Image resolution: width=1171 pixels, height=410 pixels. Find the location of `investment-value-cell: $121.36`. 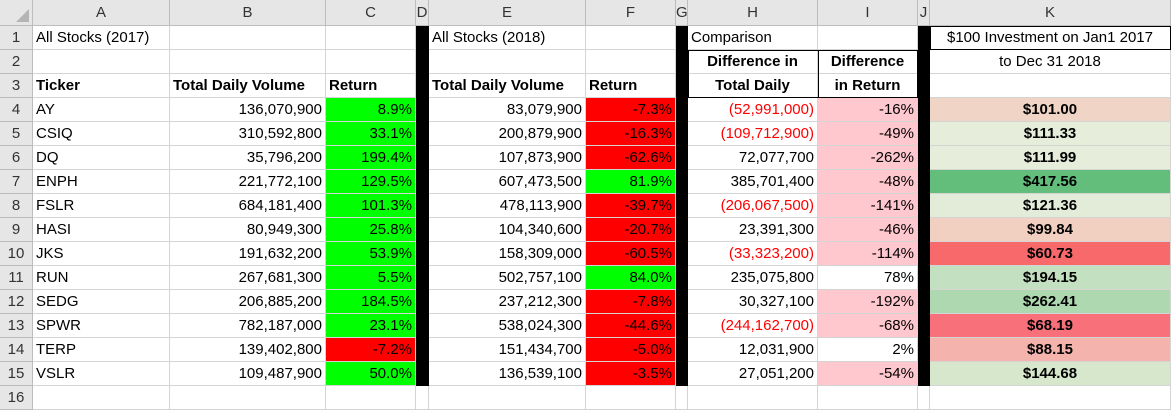

investment-value-cell: $121.36 is located at coordinates (1050, 206).